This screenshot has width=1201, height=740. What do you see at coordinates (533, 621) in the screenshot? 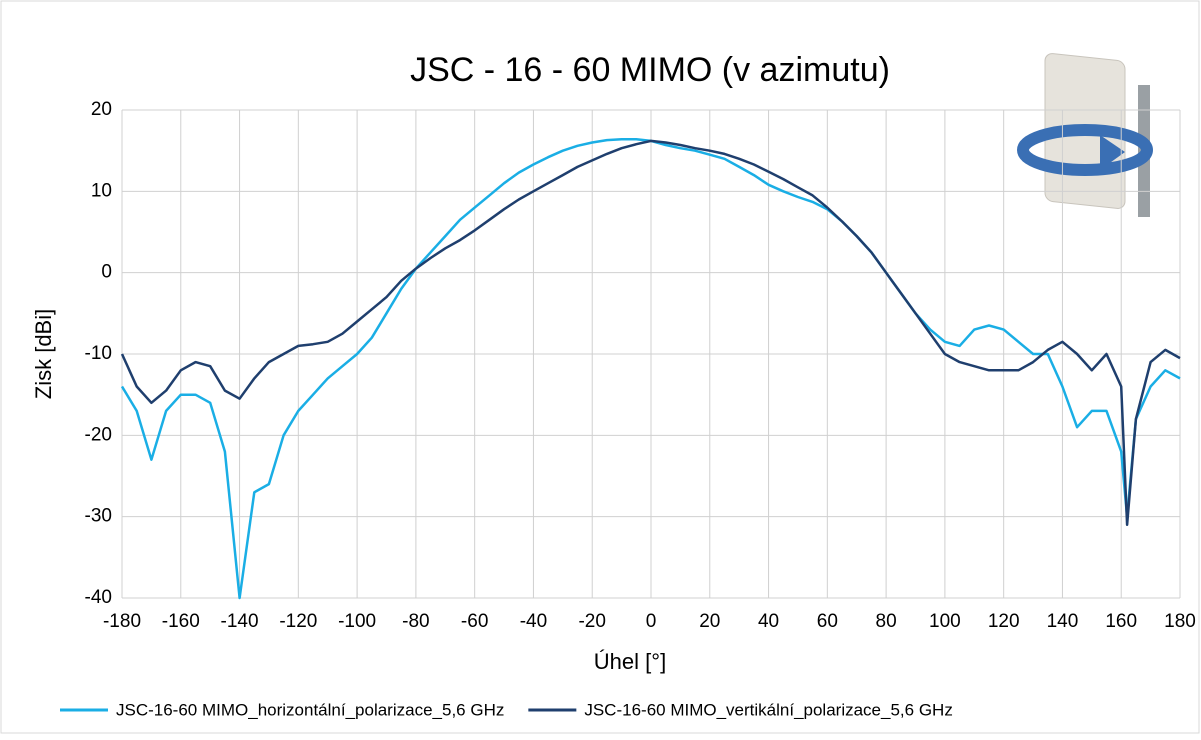
I see `x-tick-label: -40` at bounding box center [533, 621].